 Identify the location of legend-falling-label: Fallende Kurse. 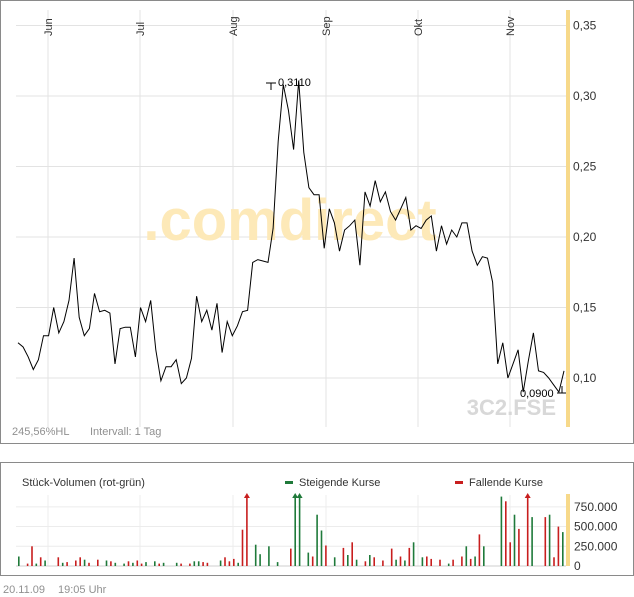
(506, 483).